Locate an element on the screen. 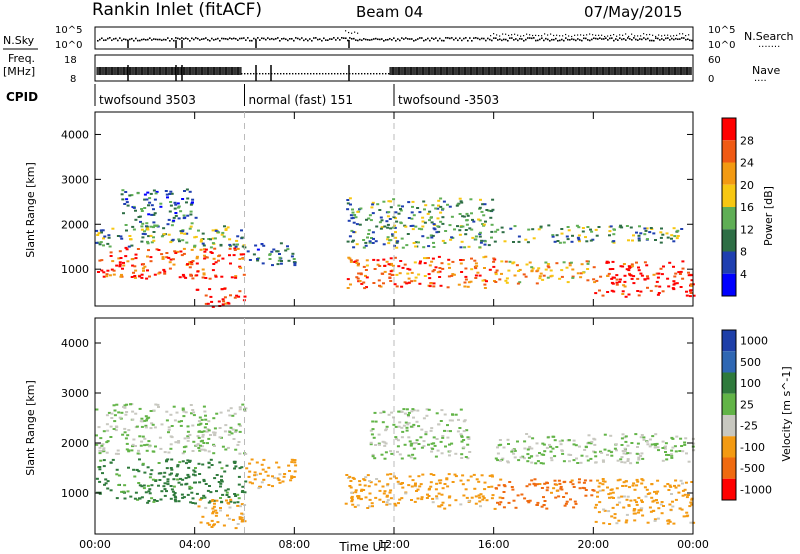 The width and height of the screenshot is (800, 554). x-axis-label: Time UT is located at coordinates (363, 547).